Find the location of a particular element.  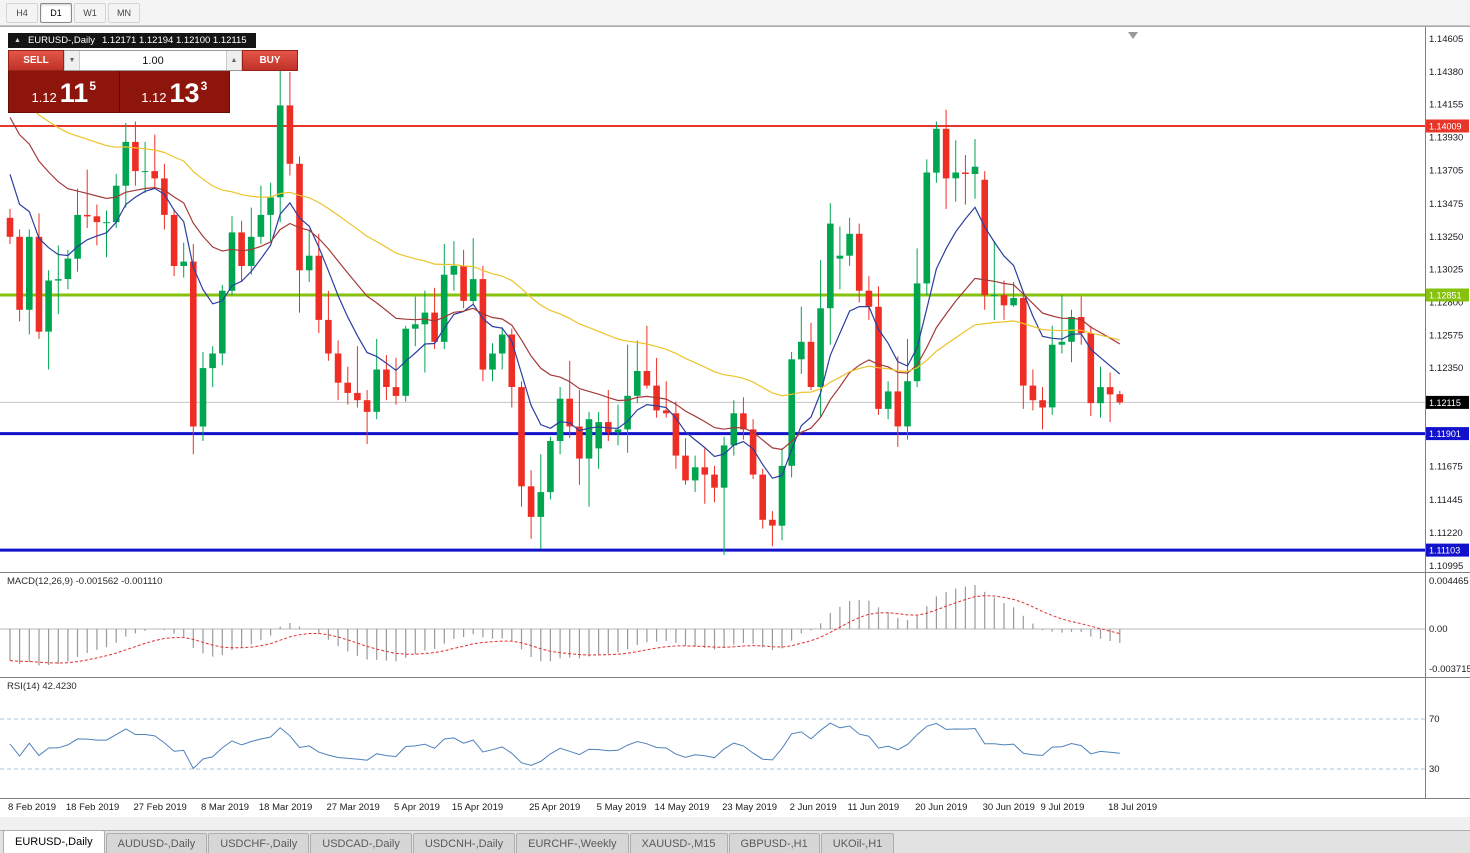

timeframe-button-mn: MN is located at coordinates (124, 12).